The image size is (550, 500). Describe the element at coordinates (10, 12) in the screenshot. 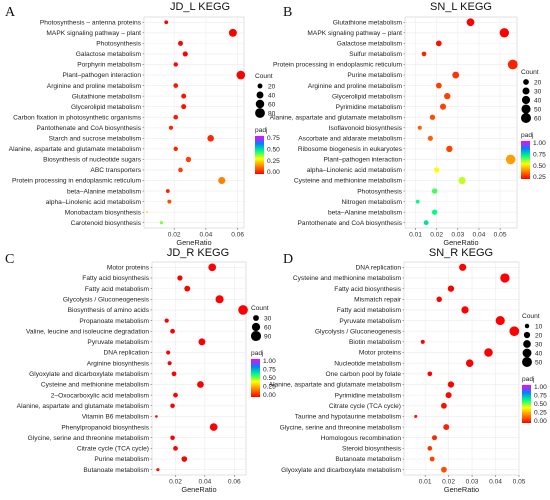

I see `panel-letter: A` at that location.